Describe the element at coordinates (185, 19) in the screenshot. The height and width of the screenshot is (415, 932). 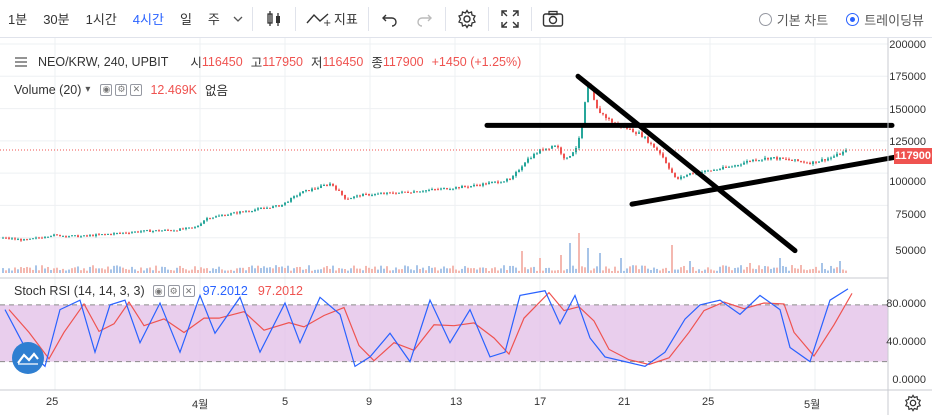
I see `interval-day: 일` at that location.